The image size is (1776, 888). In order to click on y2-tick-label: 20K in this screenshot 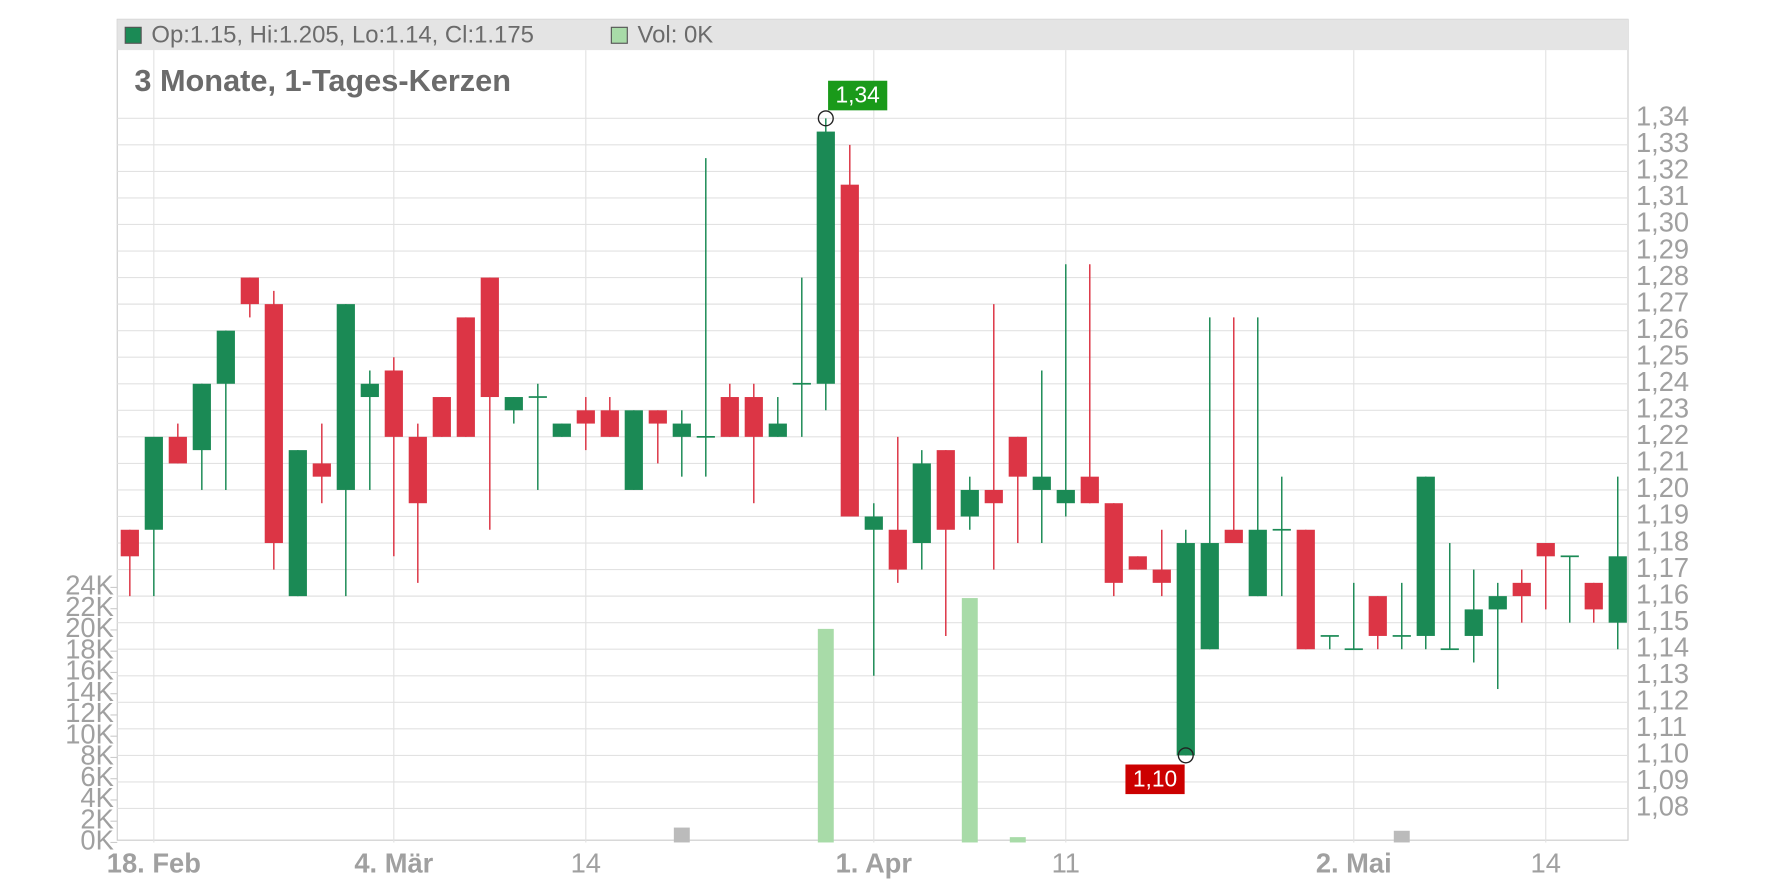, I will do `click(89, 627)`.